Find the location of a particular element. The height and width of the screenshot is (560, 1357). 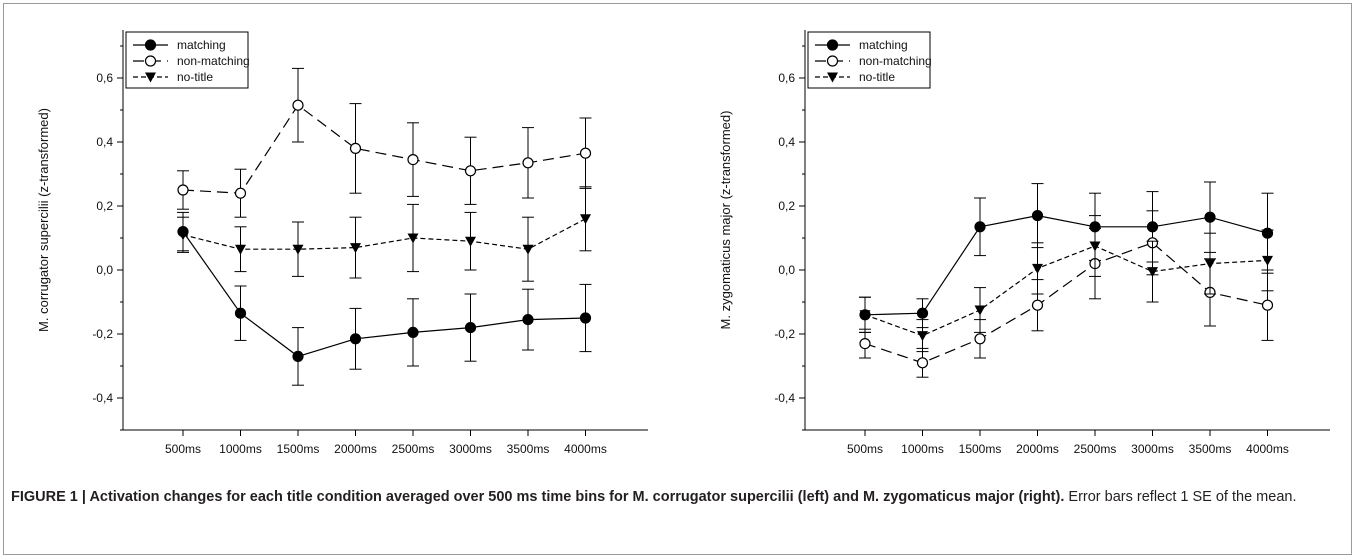

caption-note: Error bars reflect 1 SE of the mean. is located at coordinates (1182, 497).